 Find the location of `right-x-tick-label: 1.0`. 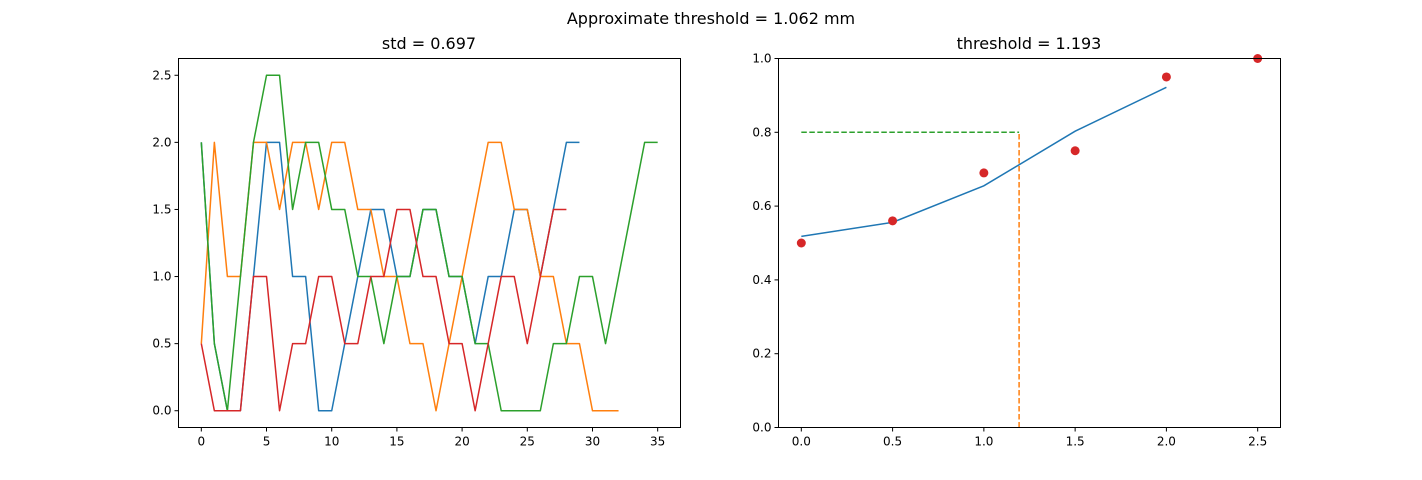

right-x-tick-label: 1.0 is located at coordinates (983, 442).